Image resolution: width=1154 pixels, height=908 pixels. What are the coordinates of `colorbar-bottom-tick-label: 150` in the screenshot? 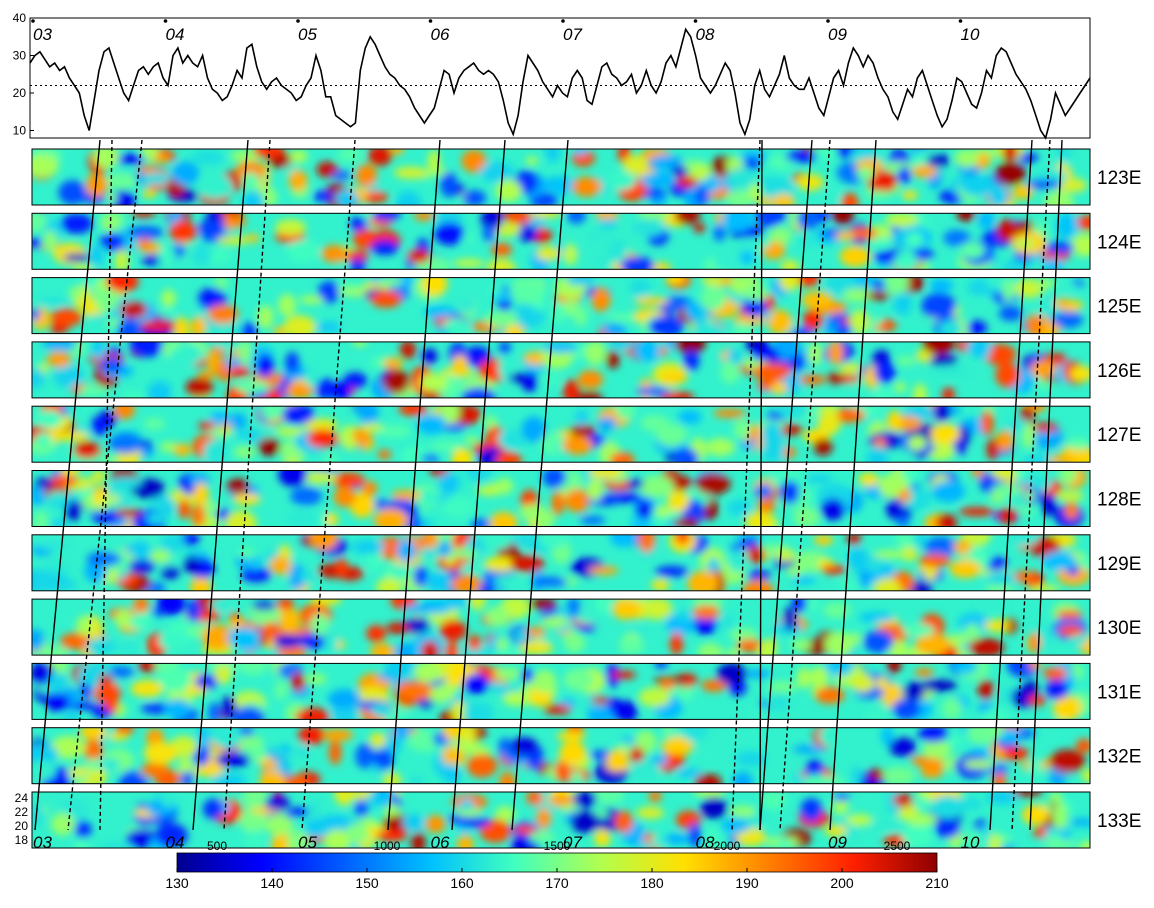 It's located at (367, 883).